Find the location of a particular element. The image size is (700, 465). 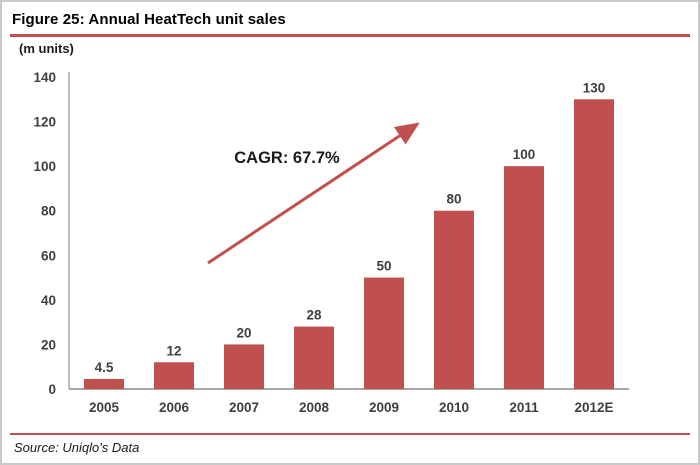

cagr-annotation-label: CAGR: 67.7% is located at coordinates (287, 158).